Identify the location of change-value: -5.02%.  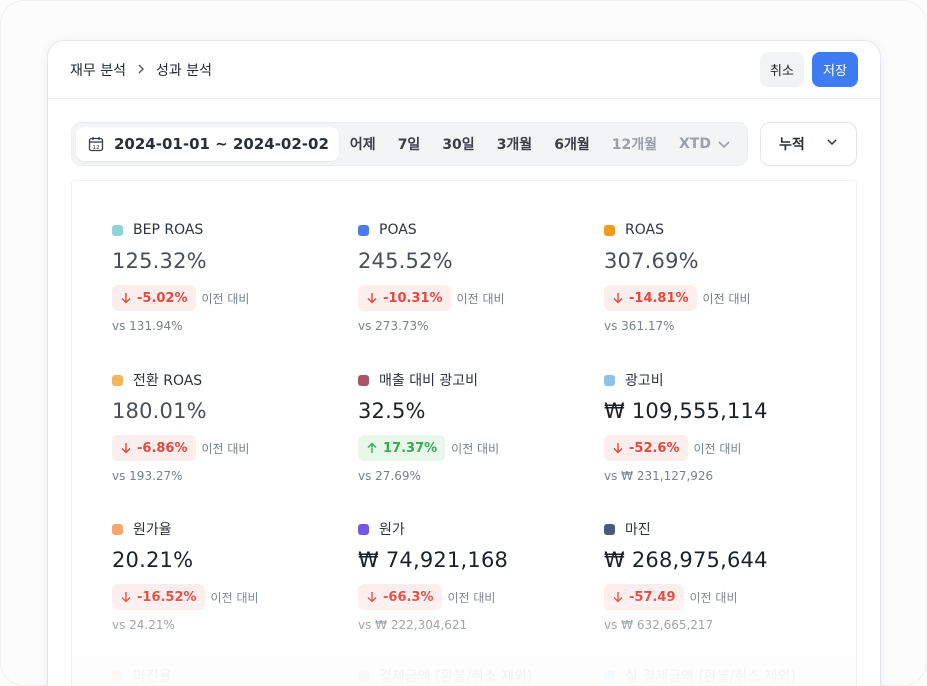
(162, 298).